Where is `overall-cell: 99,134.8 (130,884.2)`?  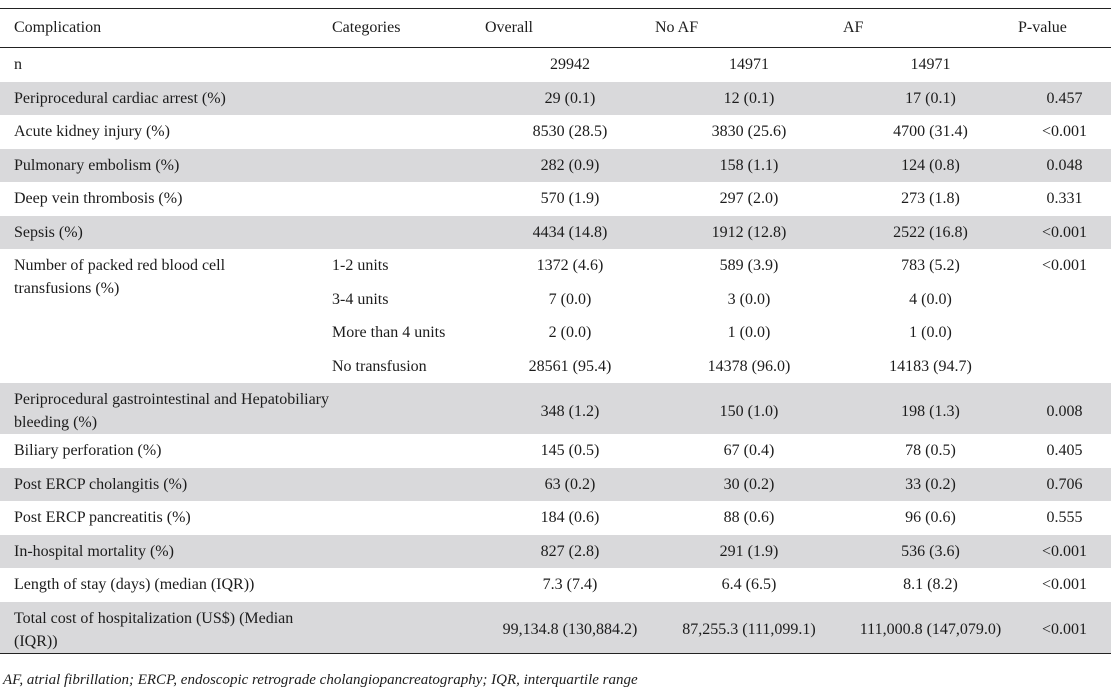
overall-cell: 99,134.8 (130,884.2) is located at coordinates (570, 627).